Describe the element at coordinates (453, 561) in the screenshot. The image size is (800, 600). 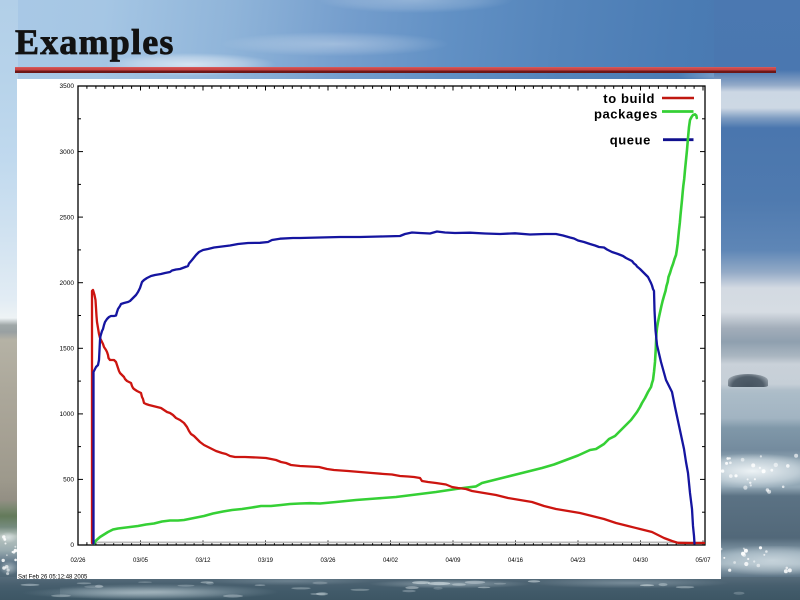
I see `svg-text: 04/09` at that location.